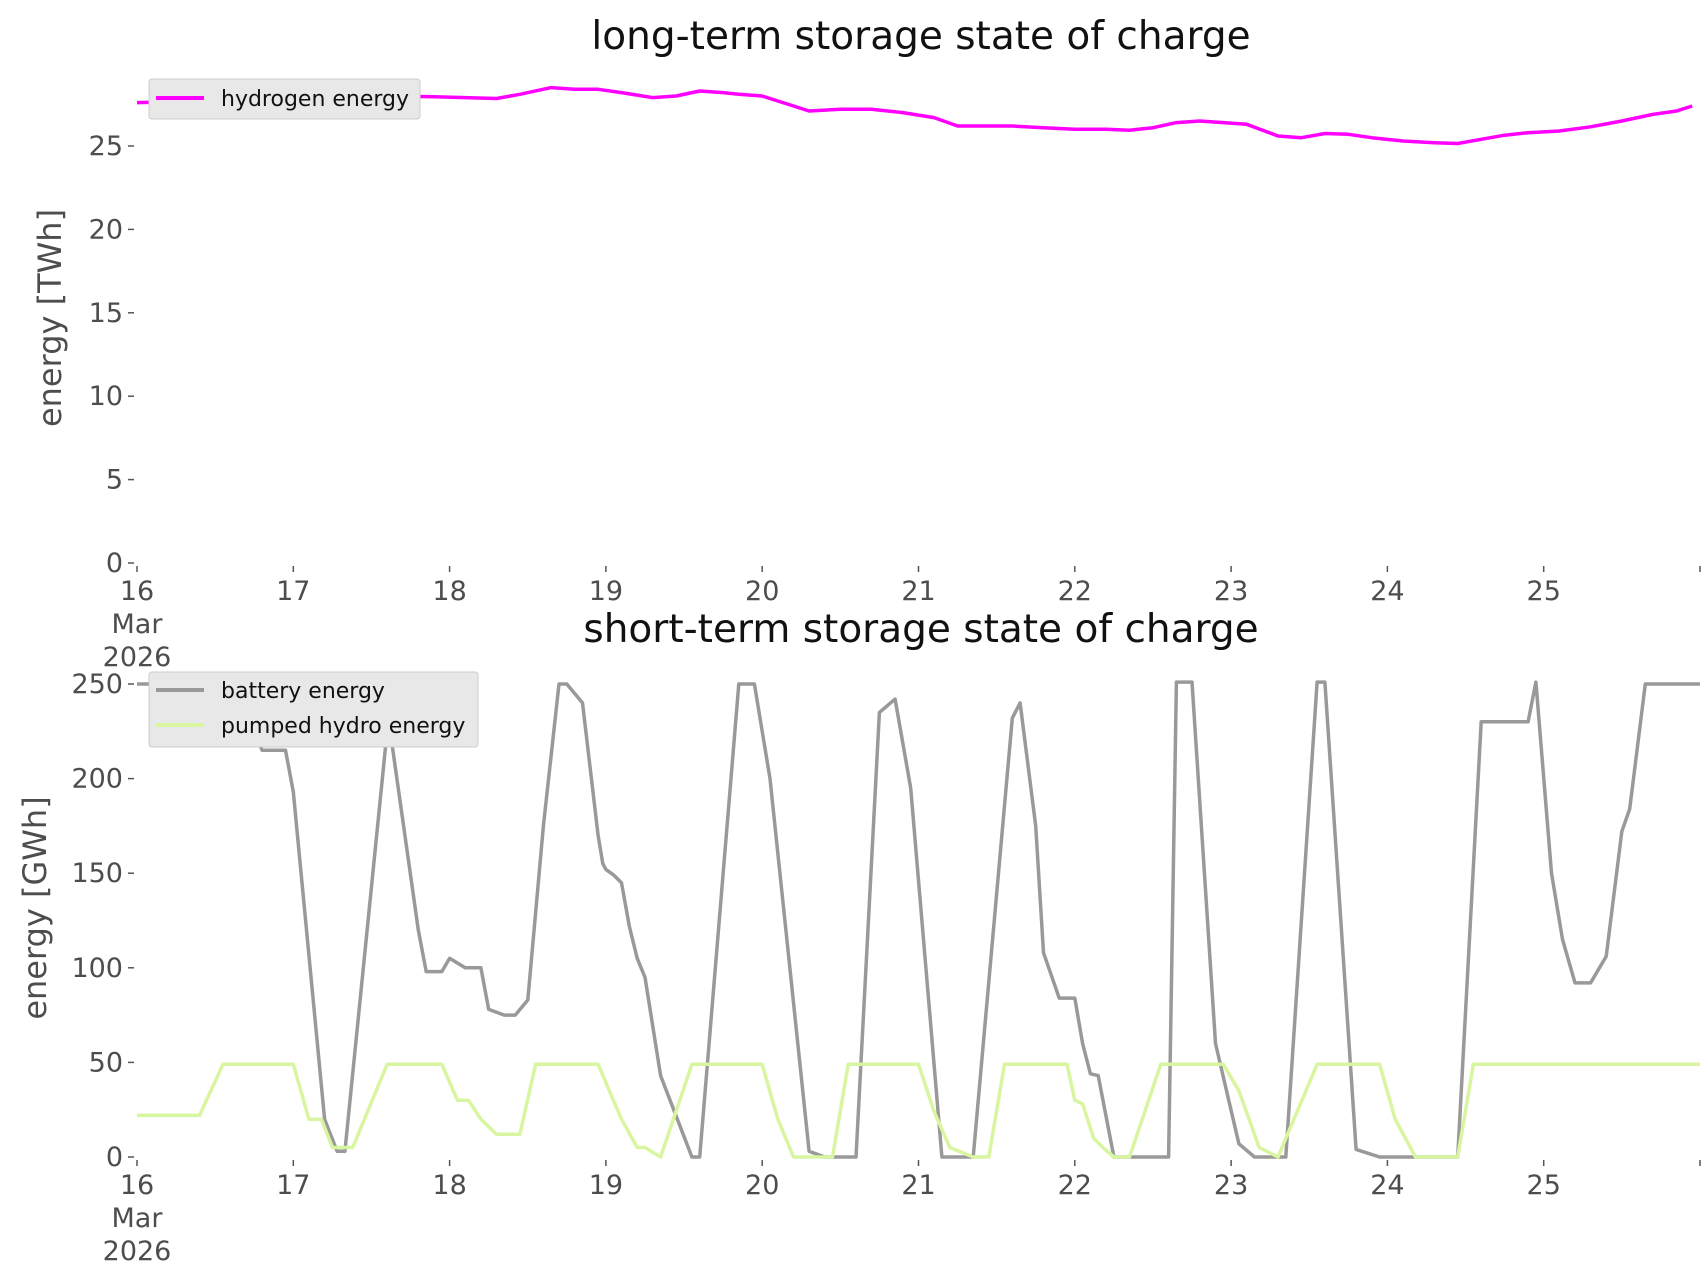 Image resolution: width=1706 pixels, height=1277 pixels. Describe the element at coordinates (106, 146) in the screenshot. I see `y-tick-label: 25` at that location.